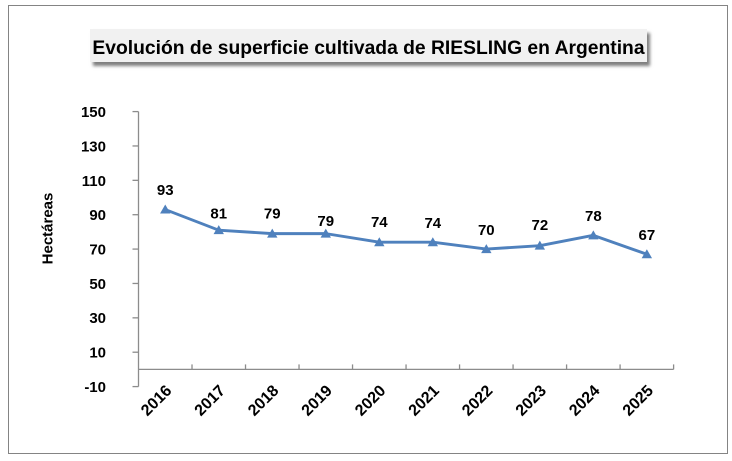  Describe the element at coordinates (370, 400) in the screenshot. I see `svg-text: 2020` at that location.